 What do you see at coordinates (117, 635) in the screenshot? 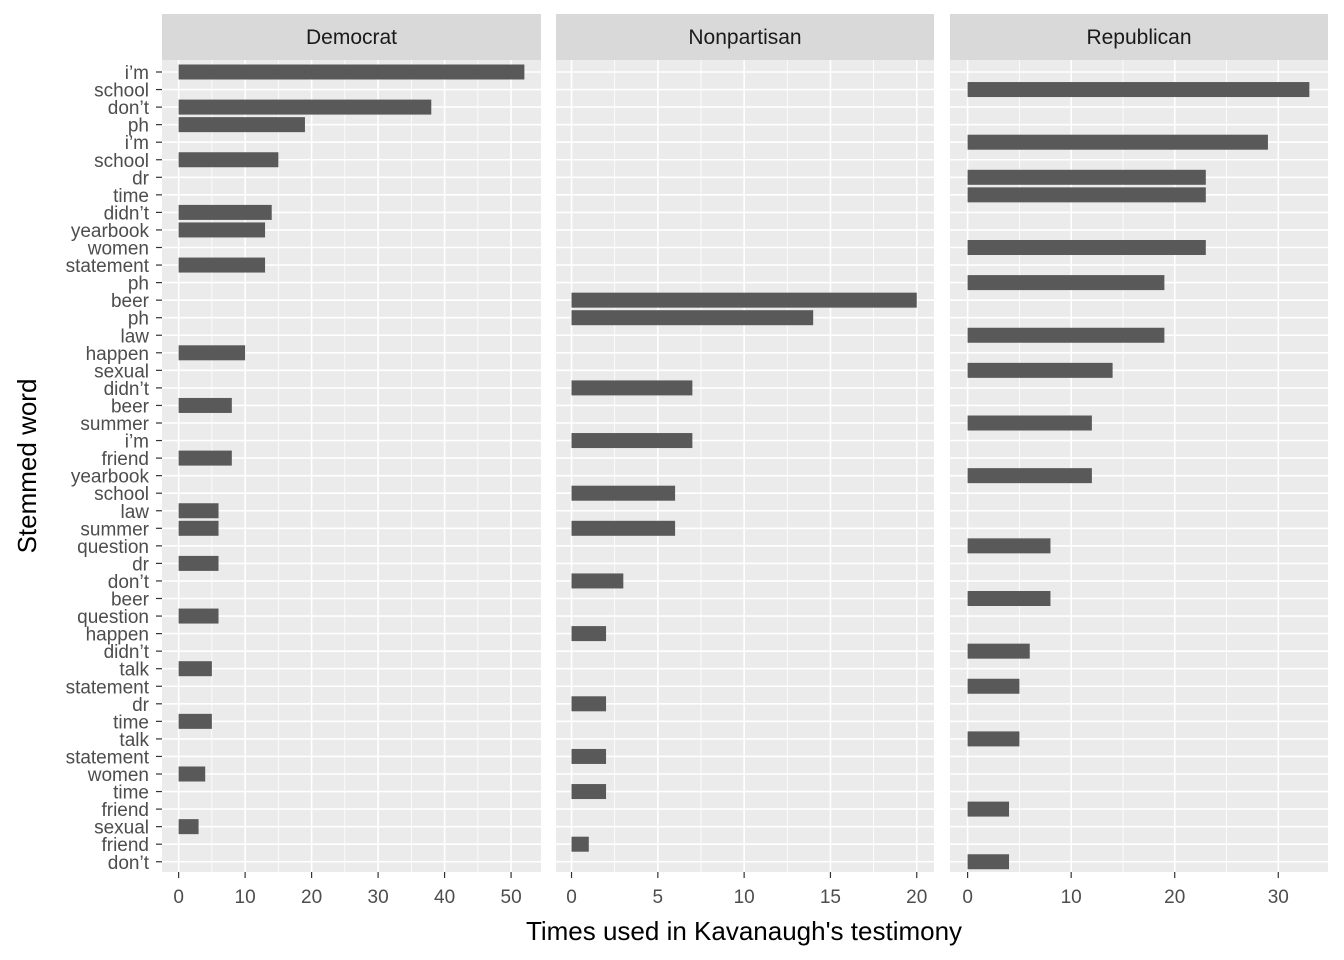
I see `y-tick-label: happen` at bounding box center [117, 635].